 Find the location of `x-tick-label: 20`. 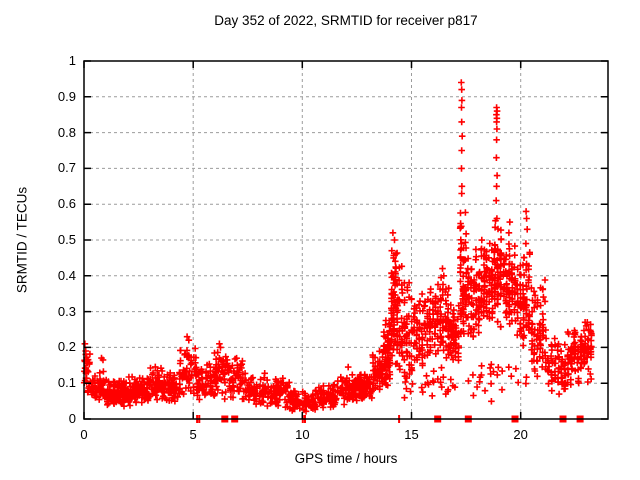

x-tick-label: 20 is located at coordinates (520, 434).